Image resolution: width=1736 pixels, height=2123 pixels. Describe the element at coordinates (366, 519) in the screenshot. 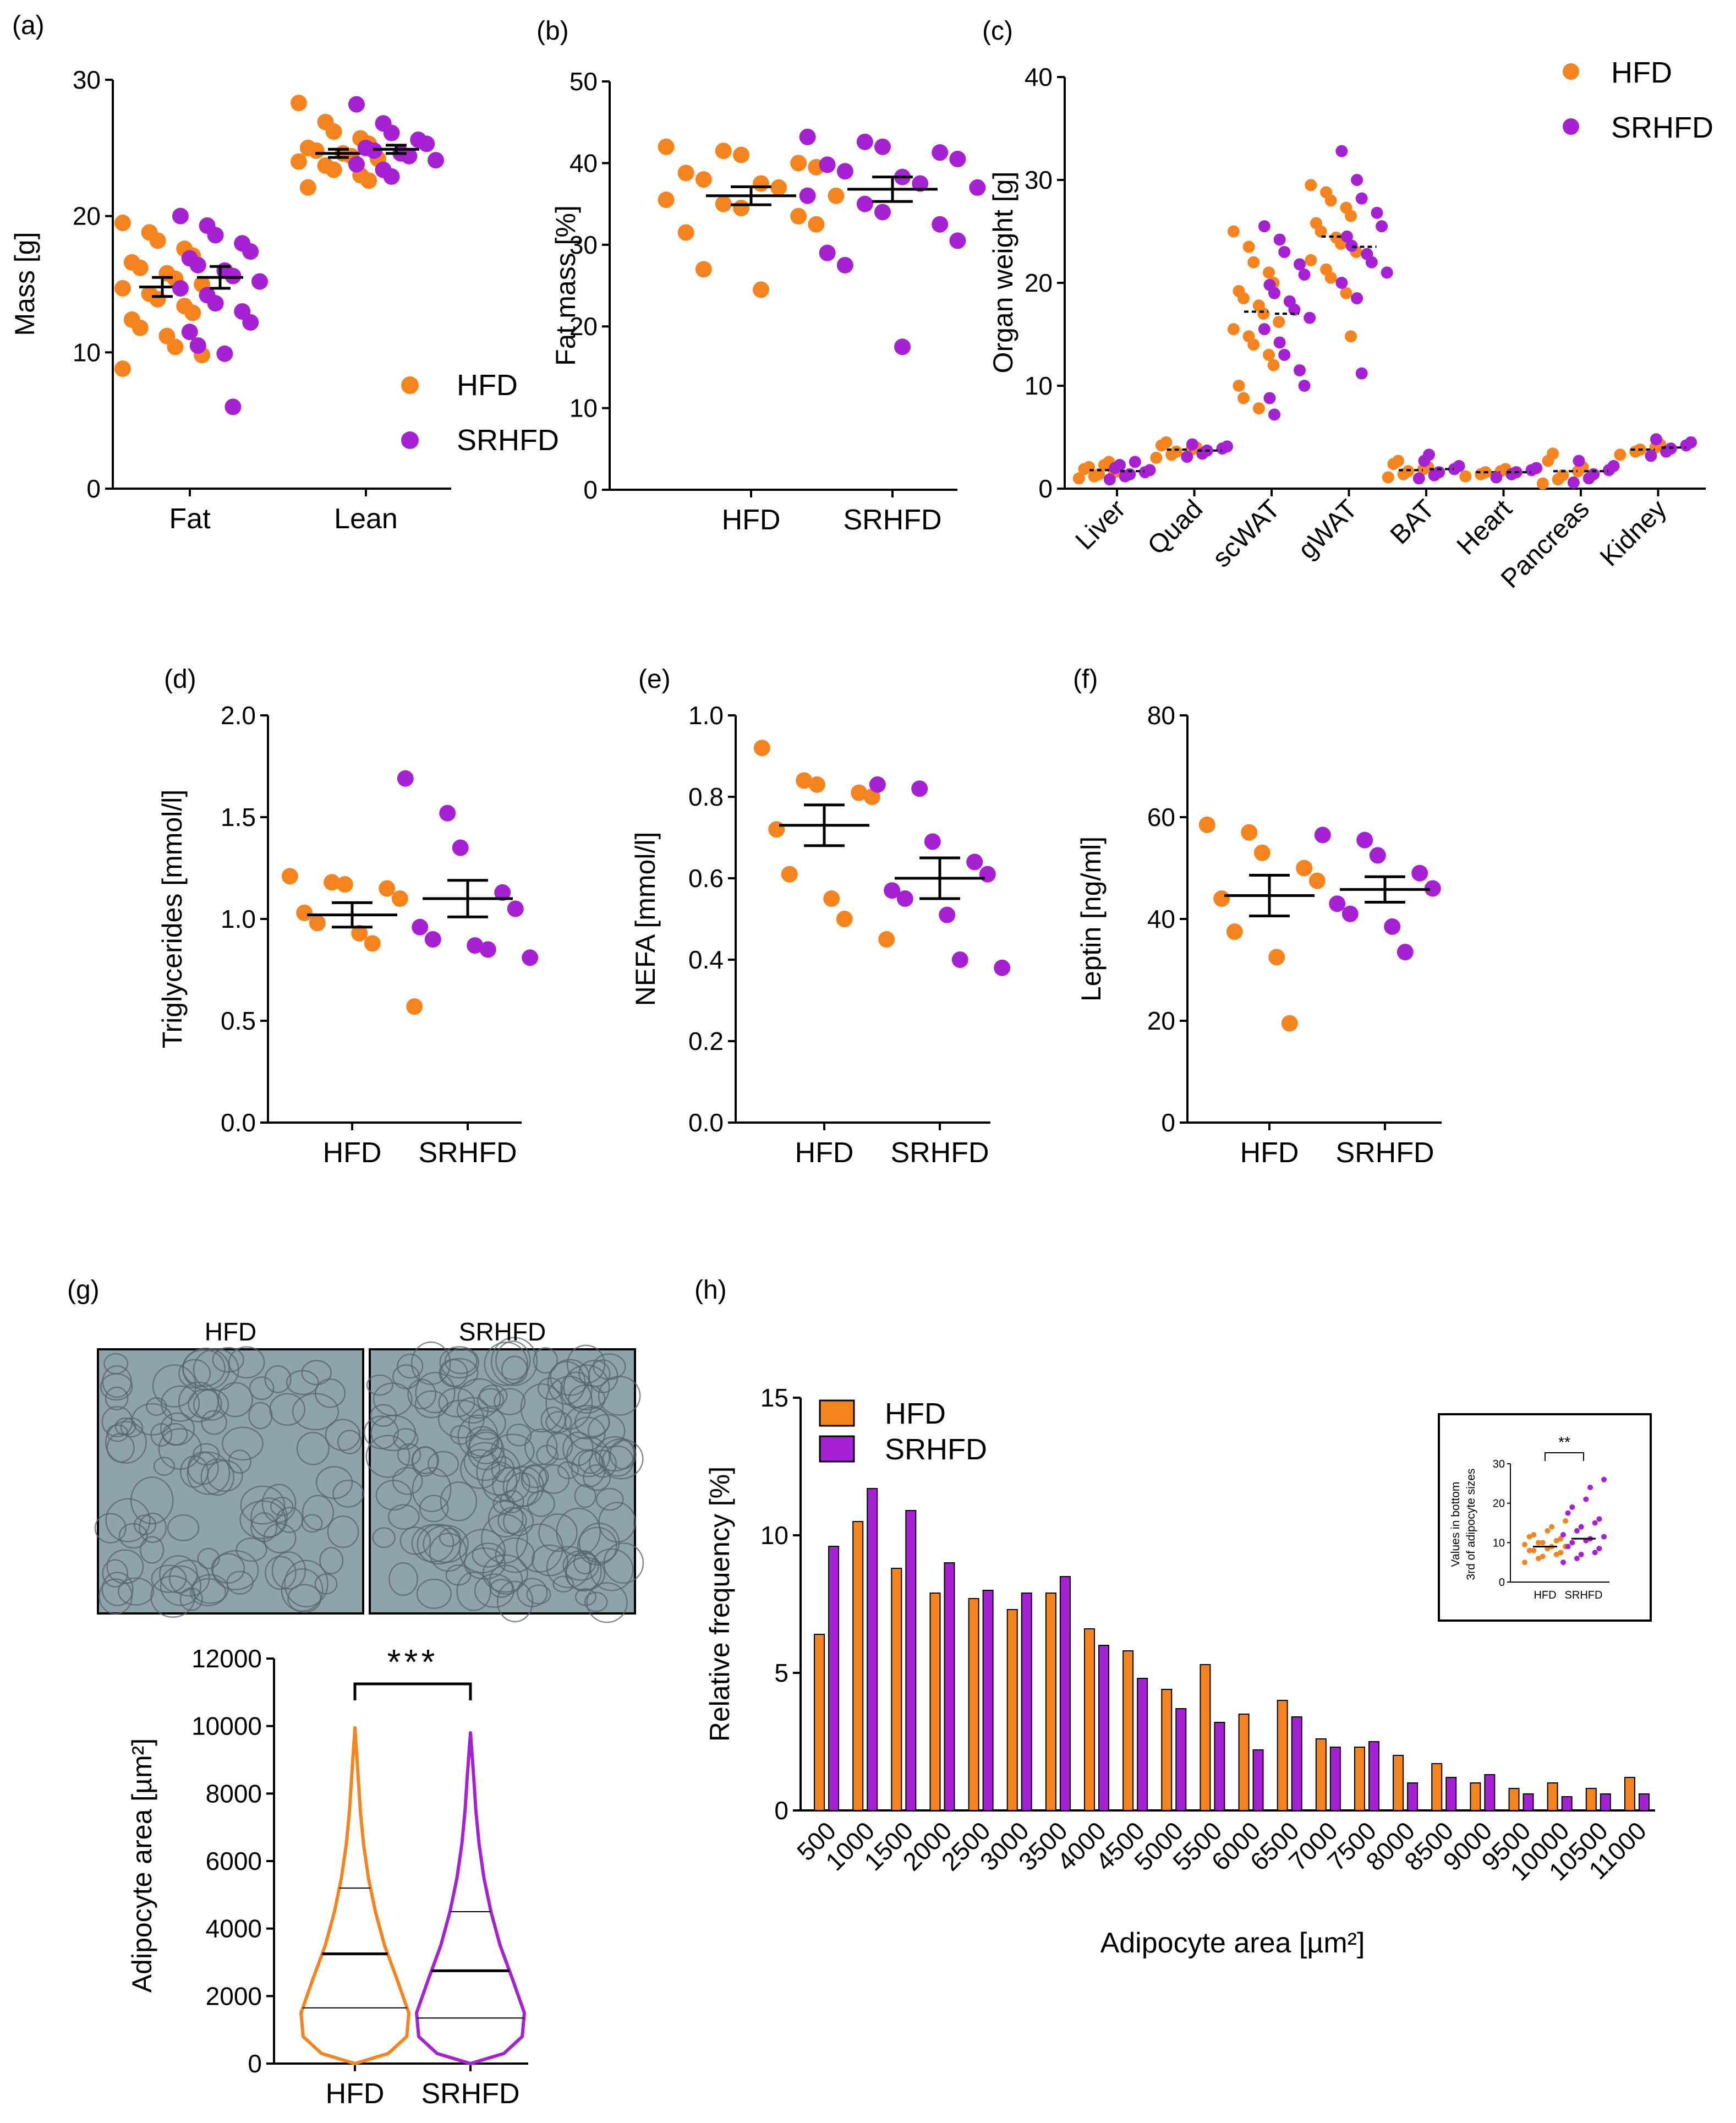

I see `a-x-label: Lean` at that location.